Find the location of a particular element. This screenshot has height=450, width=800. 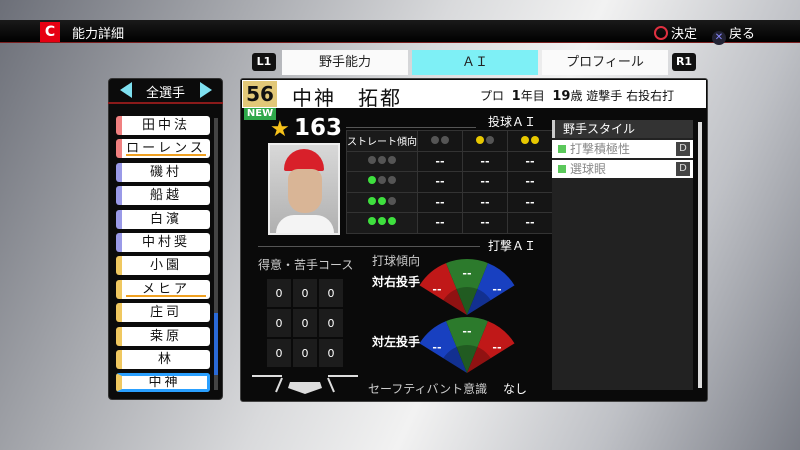

list-filter: 全選手 is located at coordinates (165, 91).